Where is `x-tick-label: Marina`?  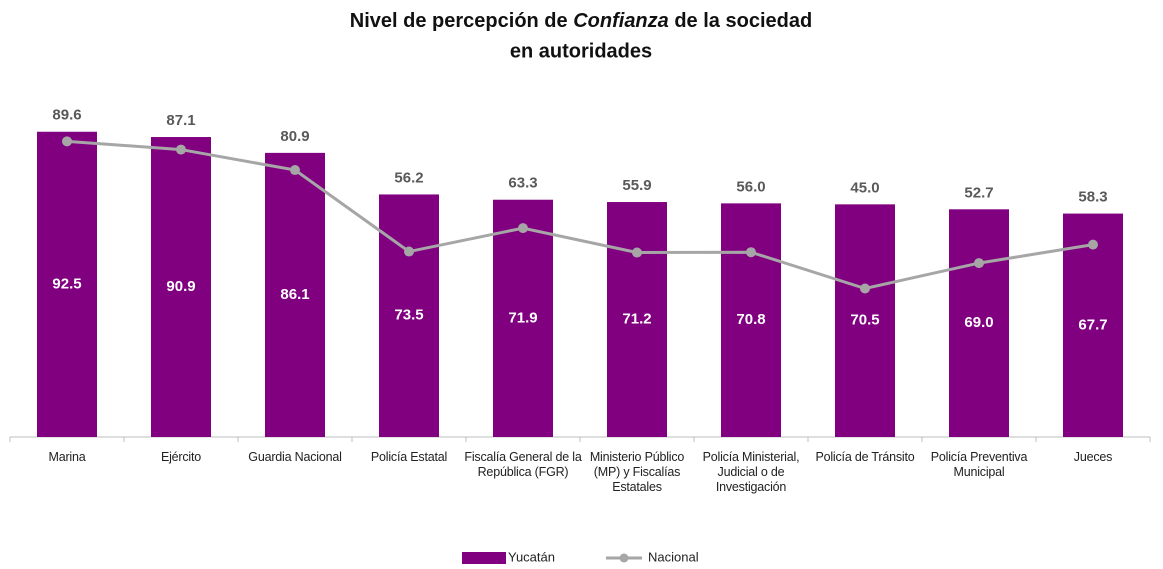
x-tick-label: Marina is located at coordinates (67, 457).